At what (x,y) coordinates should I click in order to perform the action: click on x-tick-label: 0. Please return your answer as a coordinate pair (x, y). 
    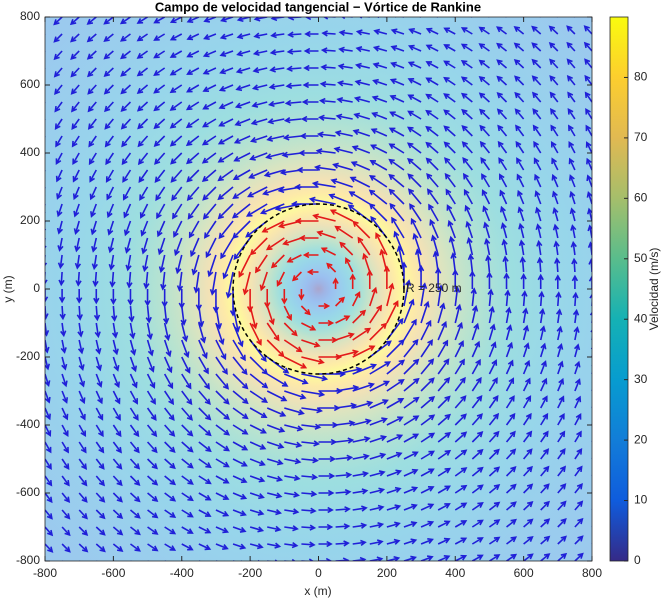
    Looking at the image, I should click on (318, 573).